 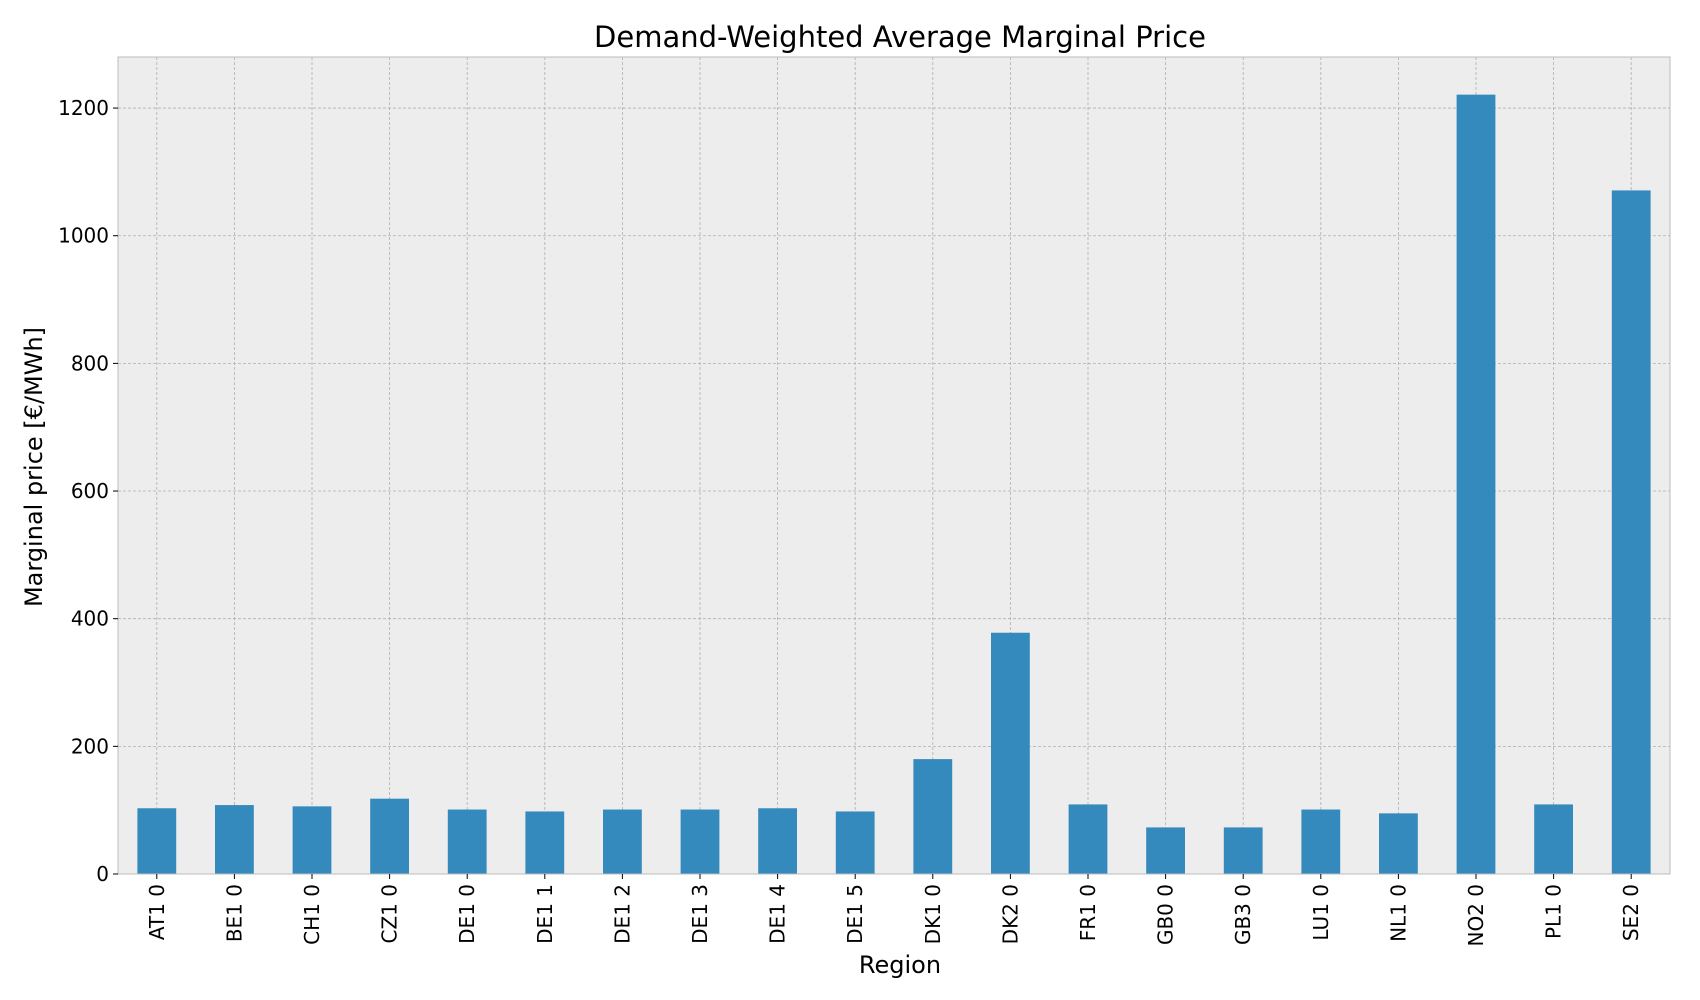 What do you see at coordinates (900, 965) in the screenshot?
I see `x-axis-label: Region` at bounding box center [900, 965].